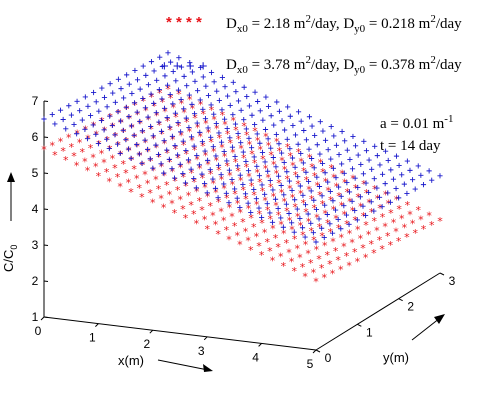 Image resolution: width=480 pixels, height=403 pixels. Describe the element at coordinates (35, 245) in the screenshot. I see `z-tick-label: 3` at that location.